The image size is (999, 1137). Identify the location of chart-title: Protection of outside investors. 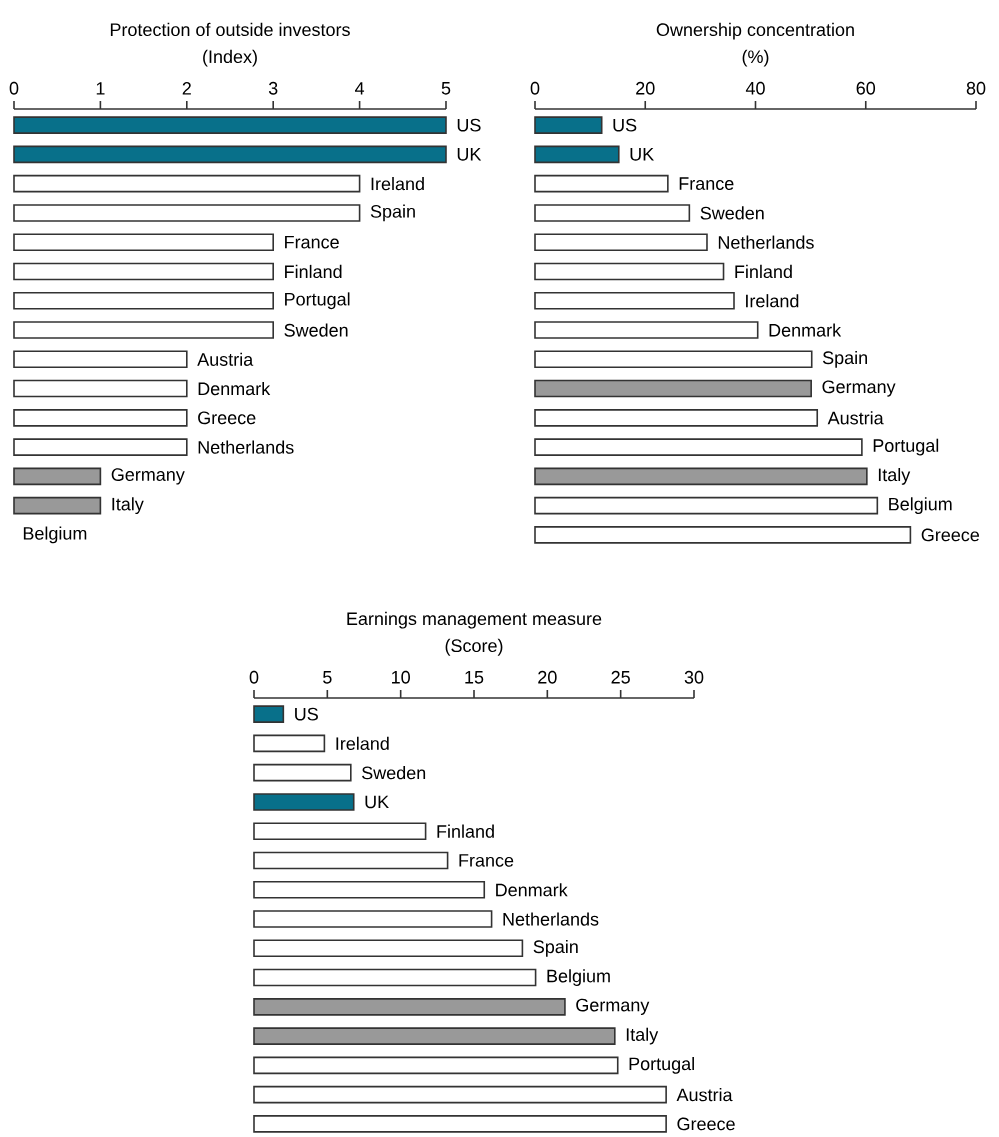
(230, 29).